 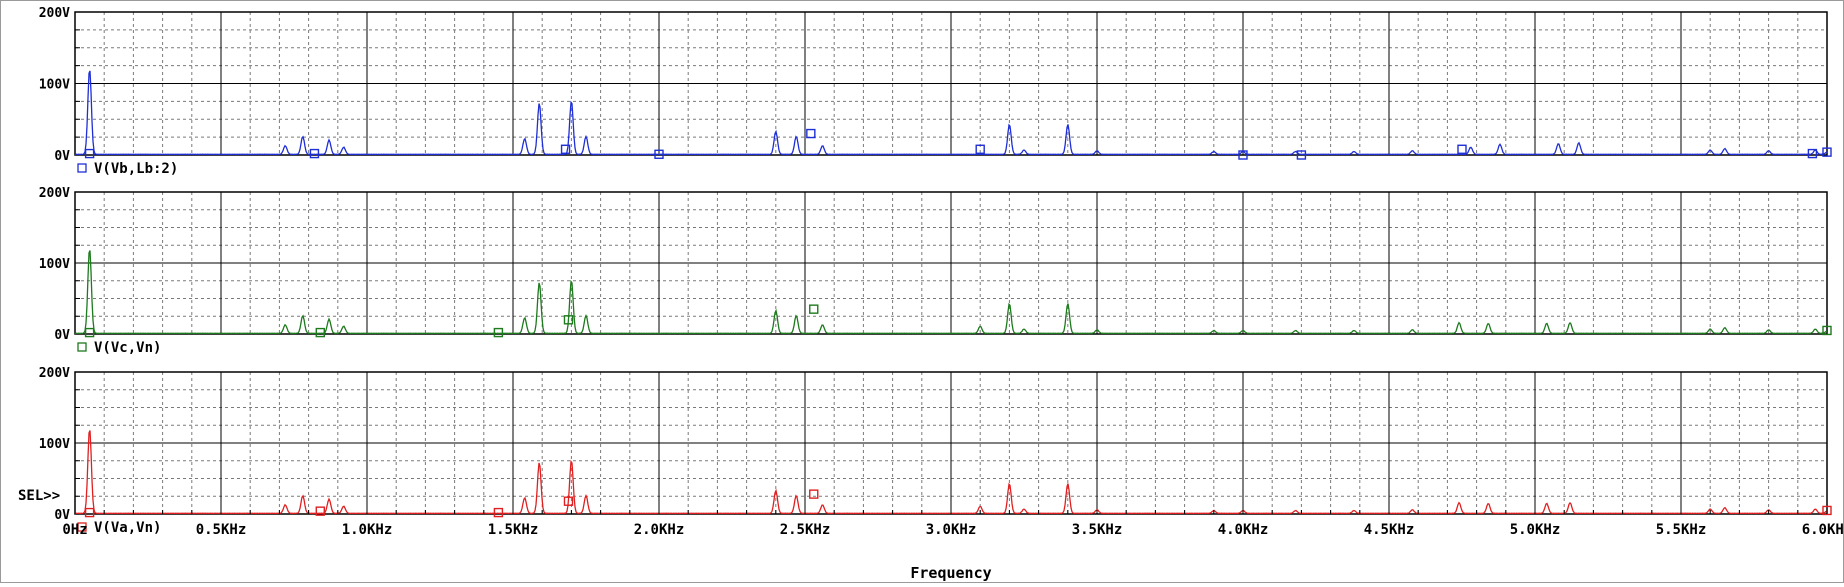 What do you see at coordinates (1681, 530) in the screenshot?
I see `x-tick-label: 5.5KHz` at bounding box center [1681, 530].